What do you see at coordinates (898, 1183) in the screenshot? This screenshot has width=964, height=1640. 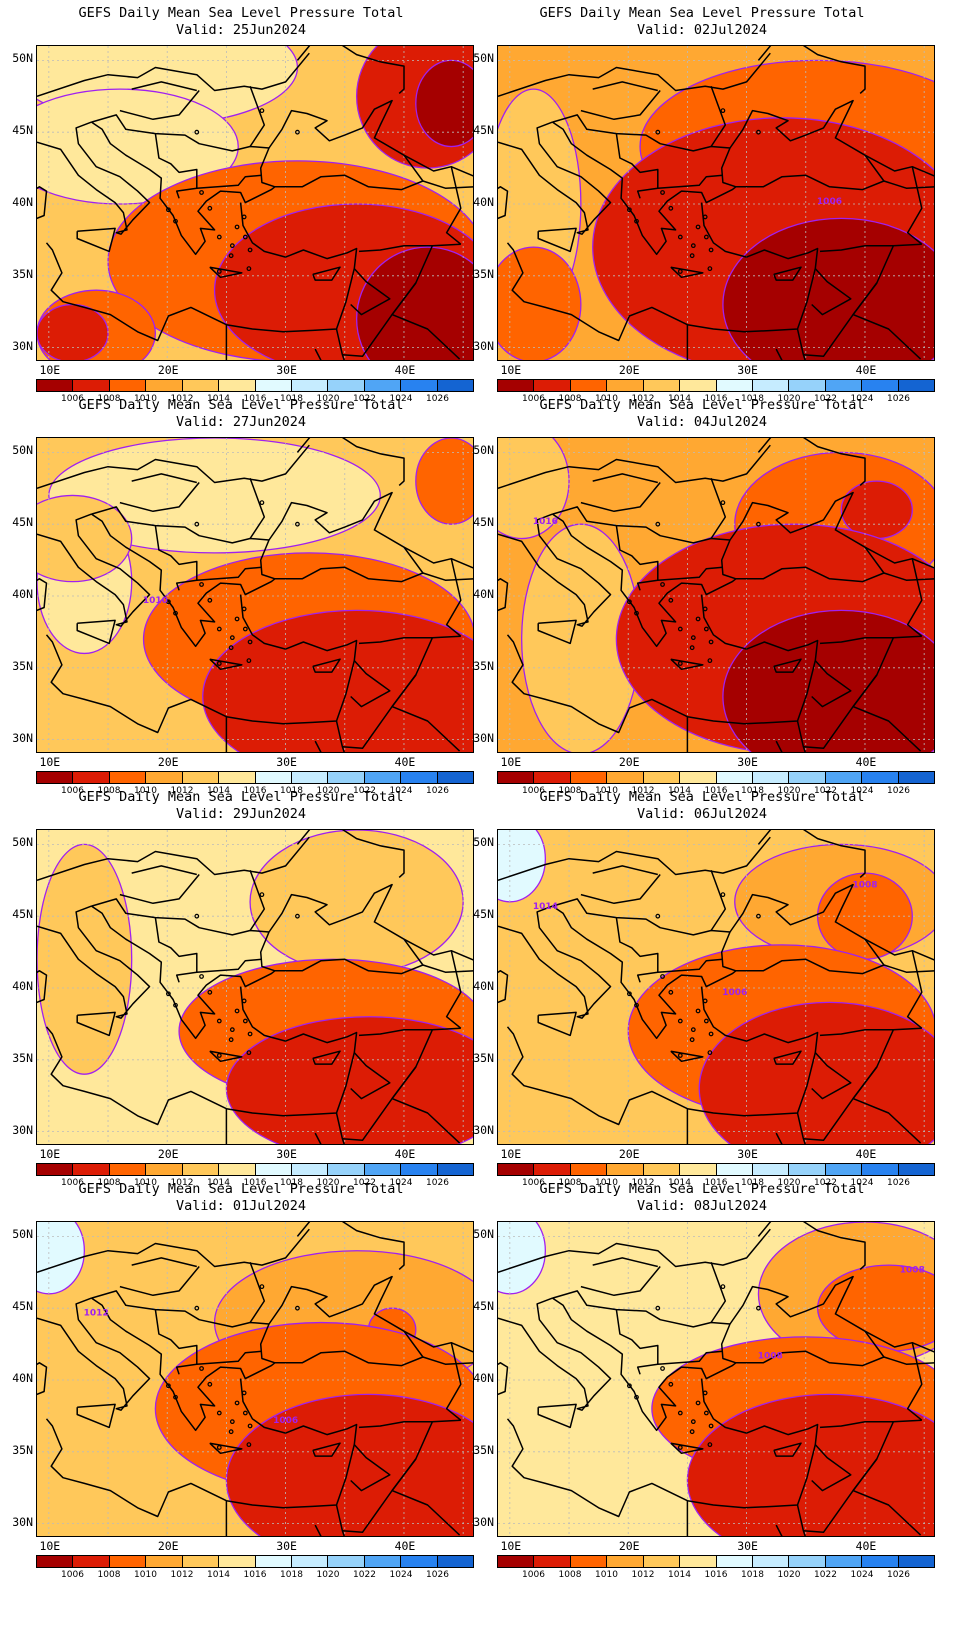 I see `colorbar-label: 1026` at bounding box center [898, 1183].